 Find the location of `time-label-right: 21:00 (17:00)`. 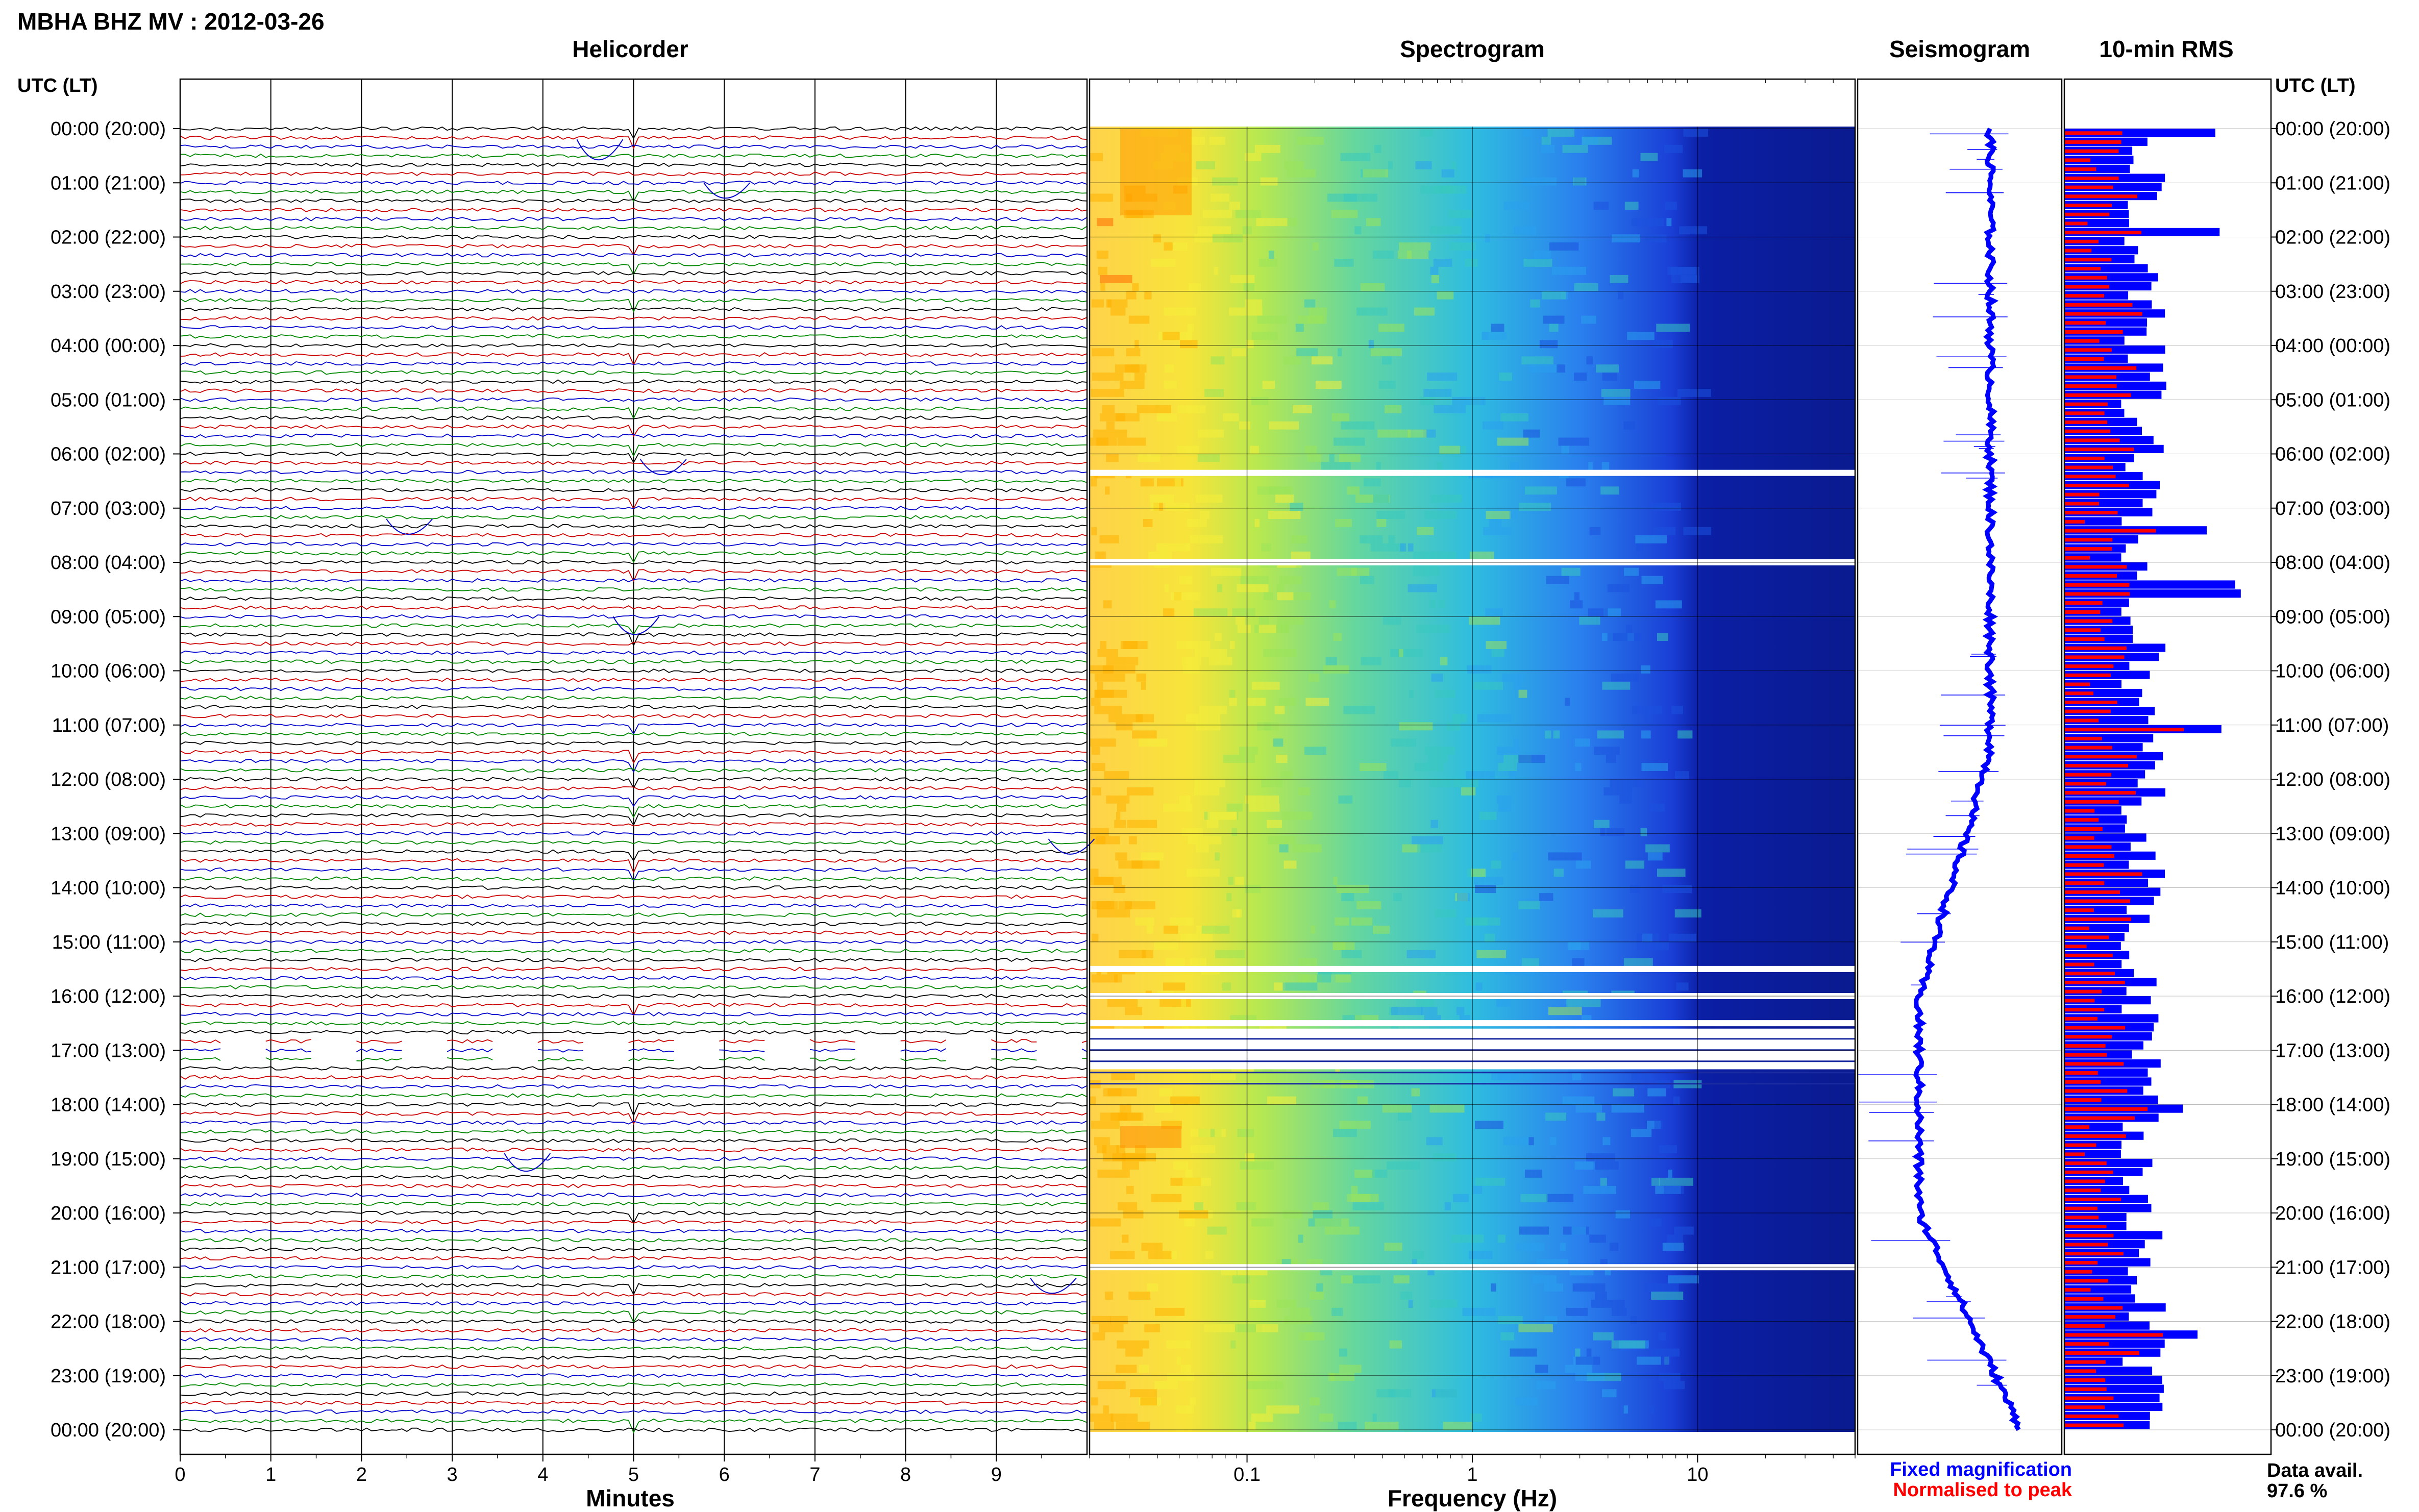

time-label-right: 21:00 (17:00) is located at coordinates (2332, 1267).